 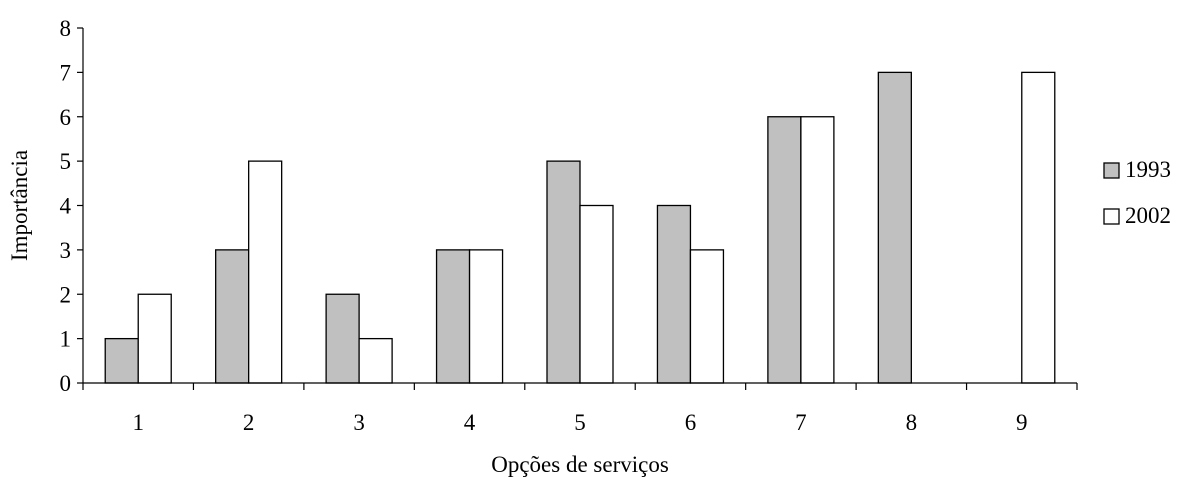 I want to click on y-axis-ticks: 0 1 2 3 4 5 6 7 8, so click(x=71, y=206).